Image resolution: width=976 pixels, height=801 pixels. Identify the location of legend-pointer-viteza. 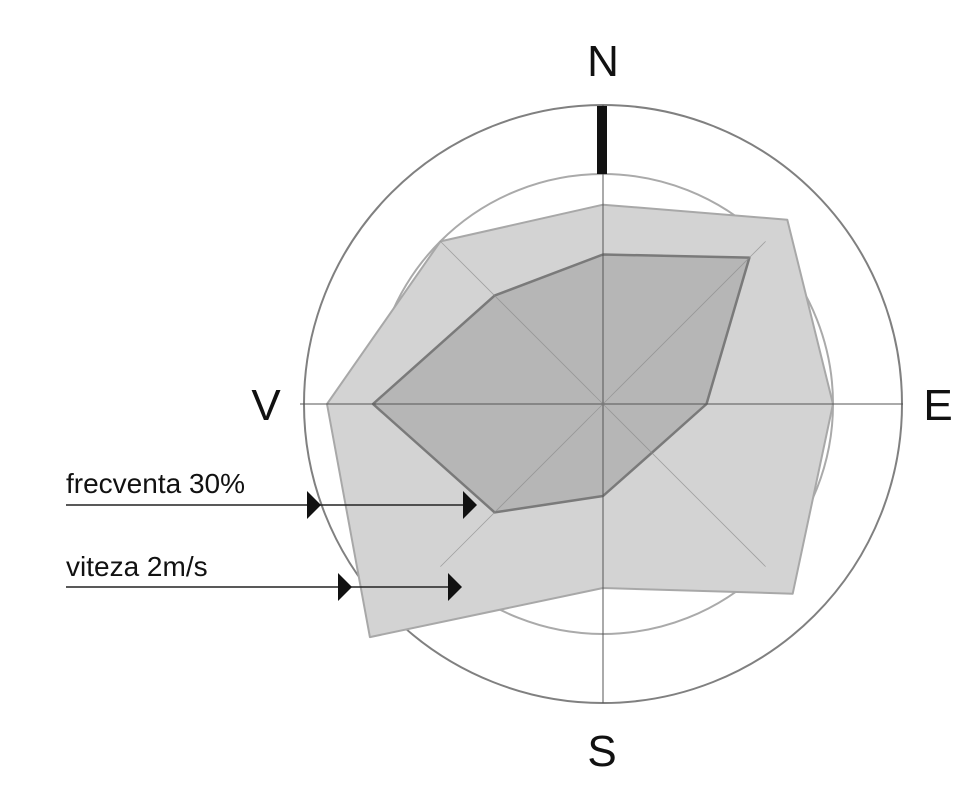
(264, 587).